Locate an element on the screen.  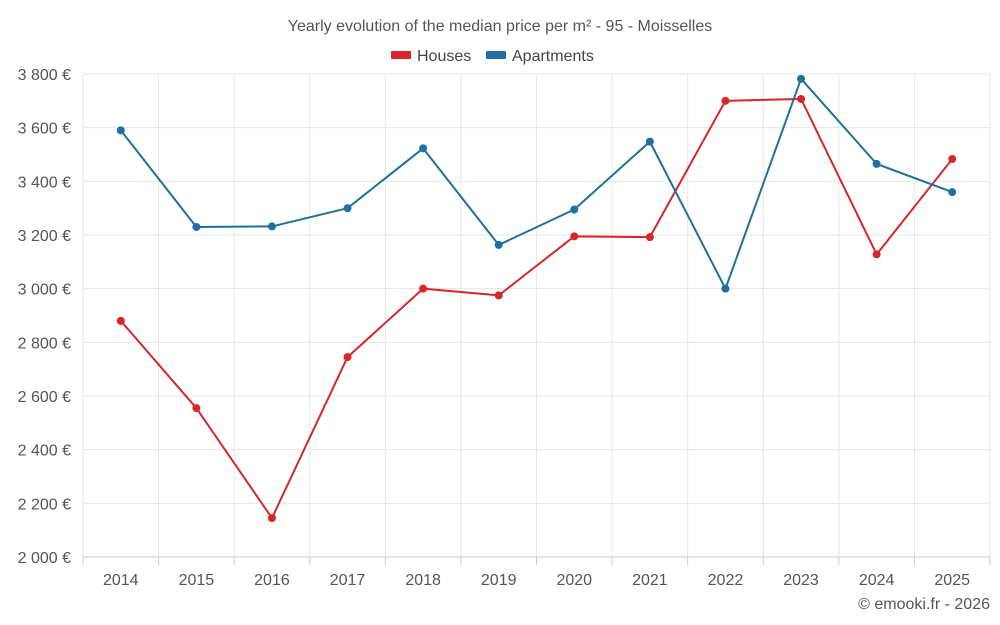
x-tick-label: 2025 is located at coordinates (952, 580).